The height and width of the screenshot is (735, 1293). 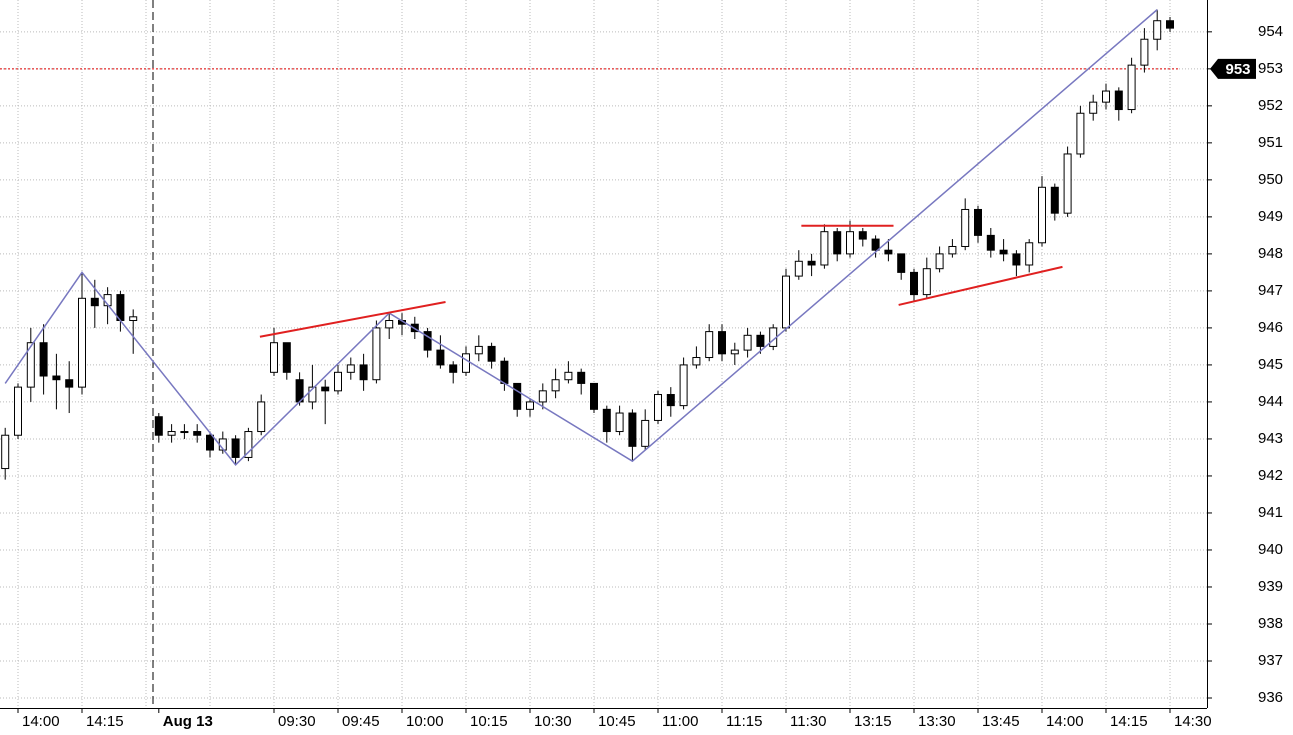 I want to click on last-price-box, so click(x=1233, y=68).